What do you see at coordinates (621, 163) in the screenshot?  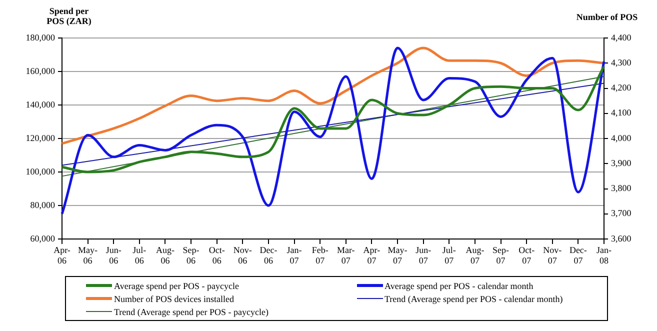 I see `y2-tick-label: 3,900` at bounding box center [621, 163].